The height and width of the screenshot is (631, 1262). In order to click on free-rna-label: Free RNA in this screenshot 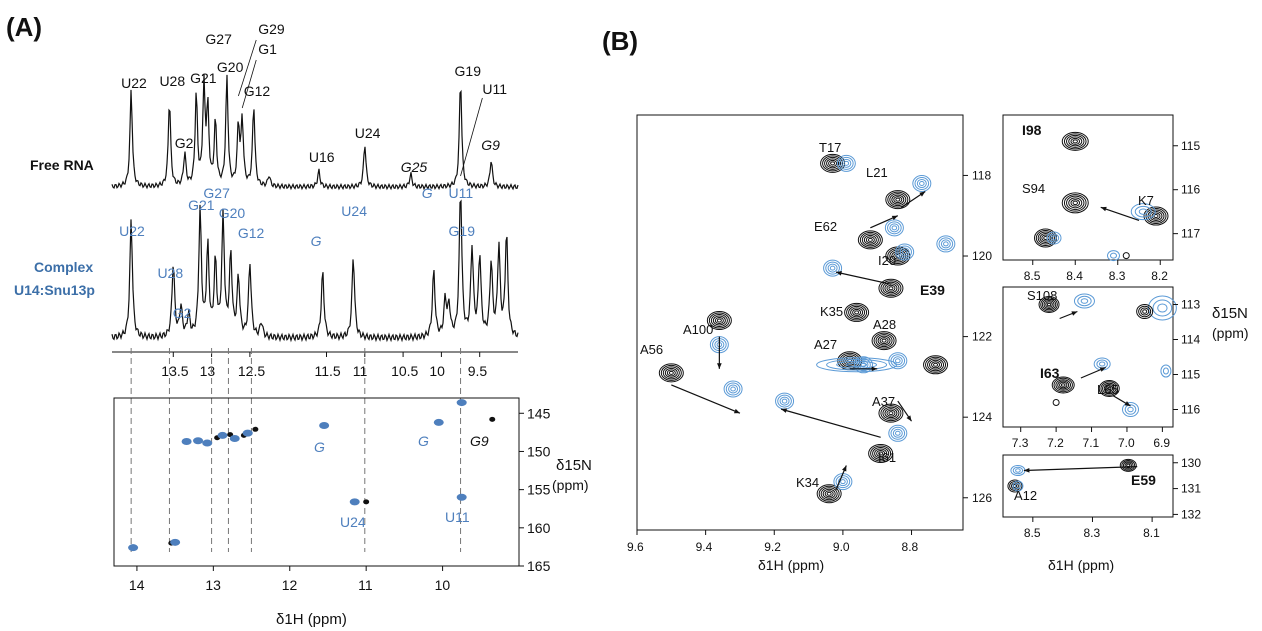, I will do `click(62, 165)`.